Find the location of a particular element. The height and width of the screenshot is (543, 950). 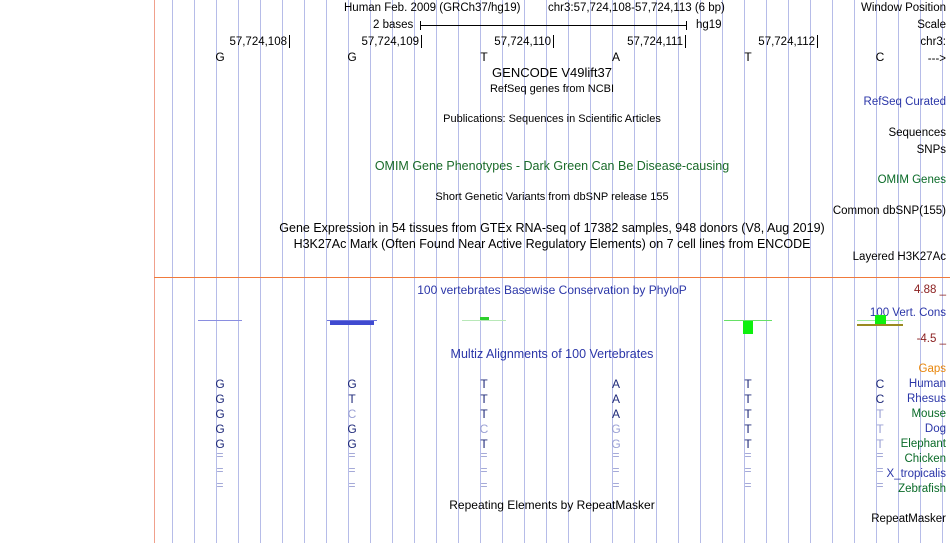

ruler-base-letter: A is located at coordinates (616, 57).